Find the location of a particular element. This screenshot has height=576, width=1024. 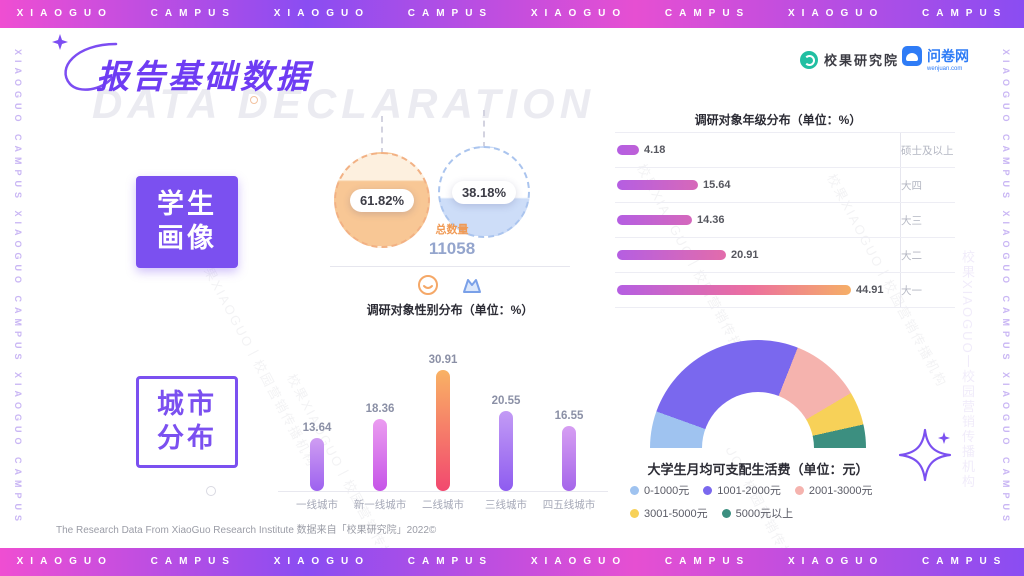

gauge-chart-title: 大学生月均可支配生活费（单位：元） is located at coordinates (758, 469).